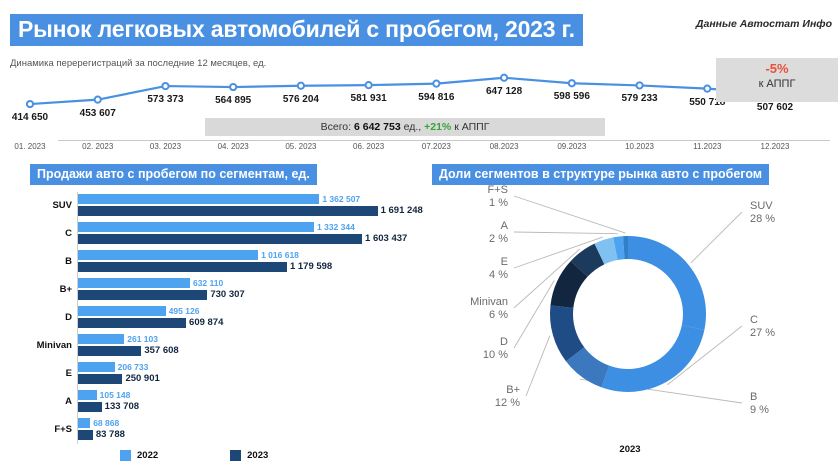  Describe the element at coordinates (489, 302) in the screenshot. I see `donut-label-name: Minivan` at that location.